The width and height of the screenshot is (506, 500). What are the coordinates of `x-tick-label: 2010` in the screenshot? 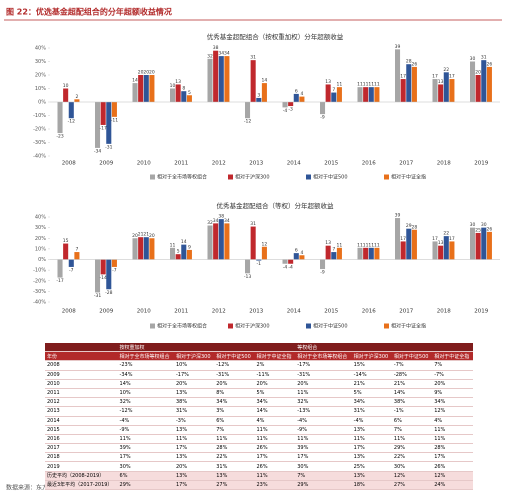 It's located at (144, 312).